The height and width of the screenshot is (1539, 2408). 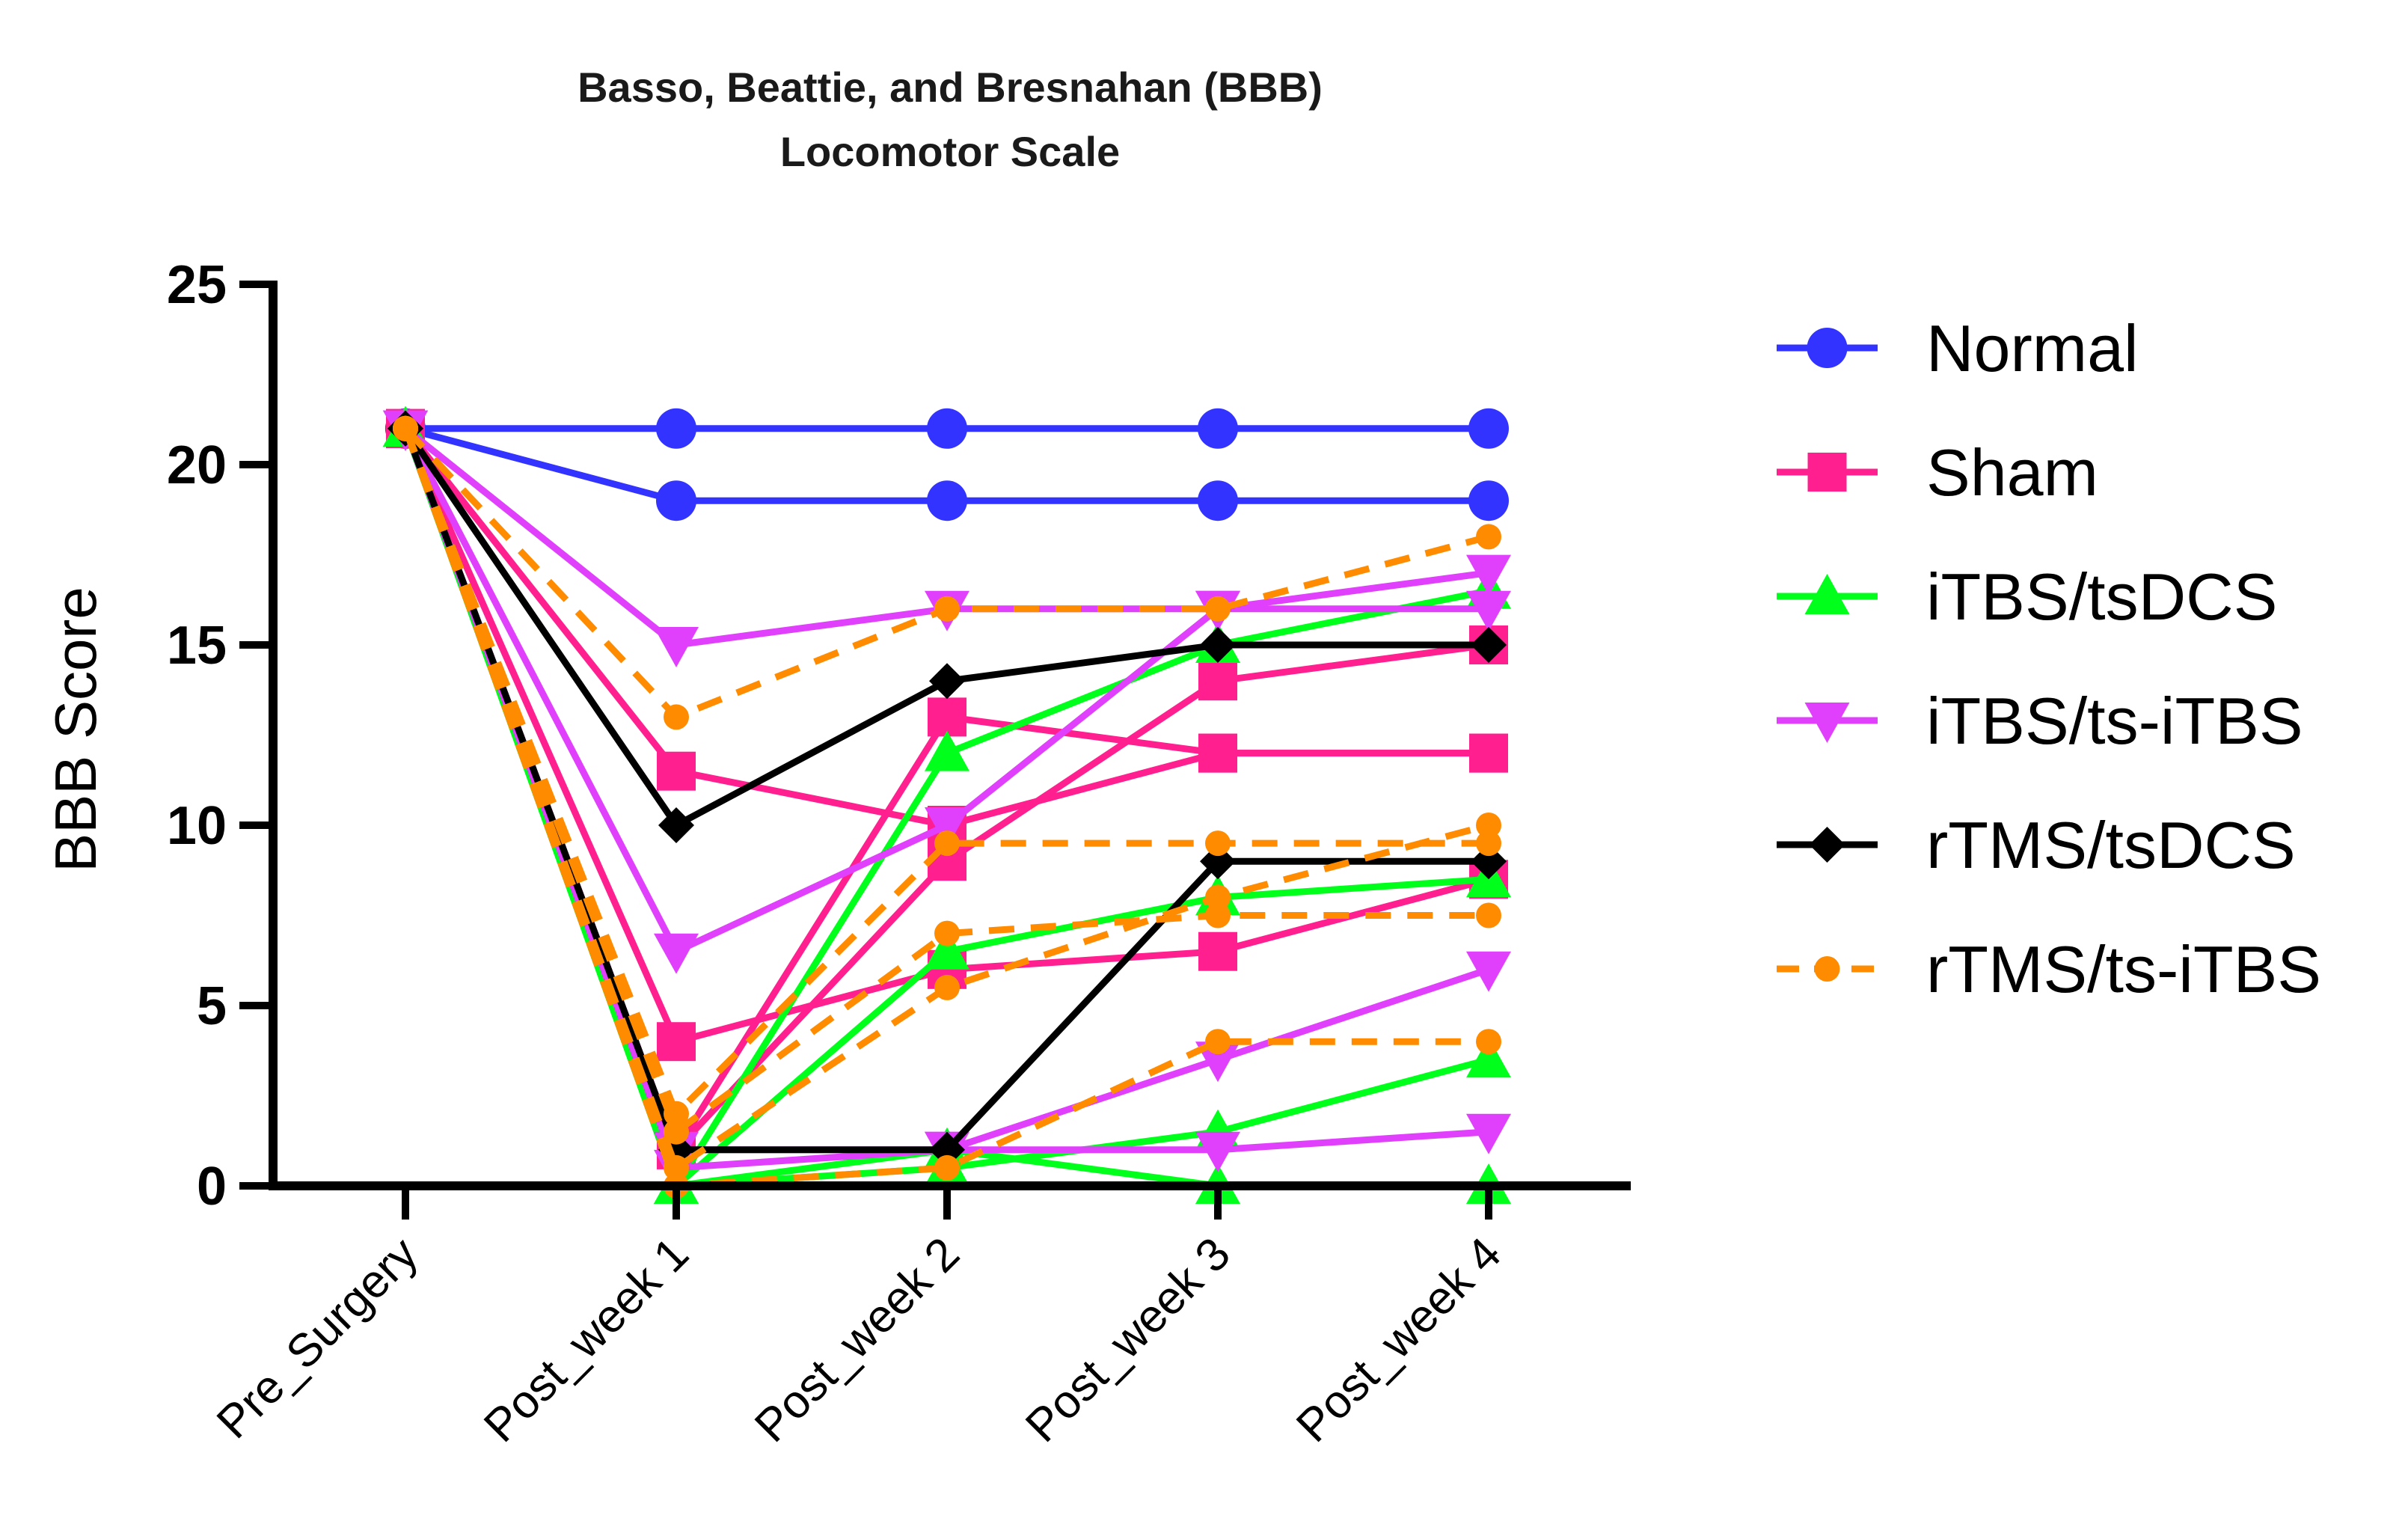 What do you see at coordinates (75, 730) in the screenshot?
I see `y-axis-label: BBB Score` at bounding box center [75, 730].